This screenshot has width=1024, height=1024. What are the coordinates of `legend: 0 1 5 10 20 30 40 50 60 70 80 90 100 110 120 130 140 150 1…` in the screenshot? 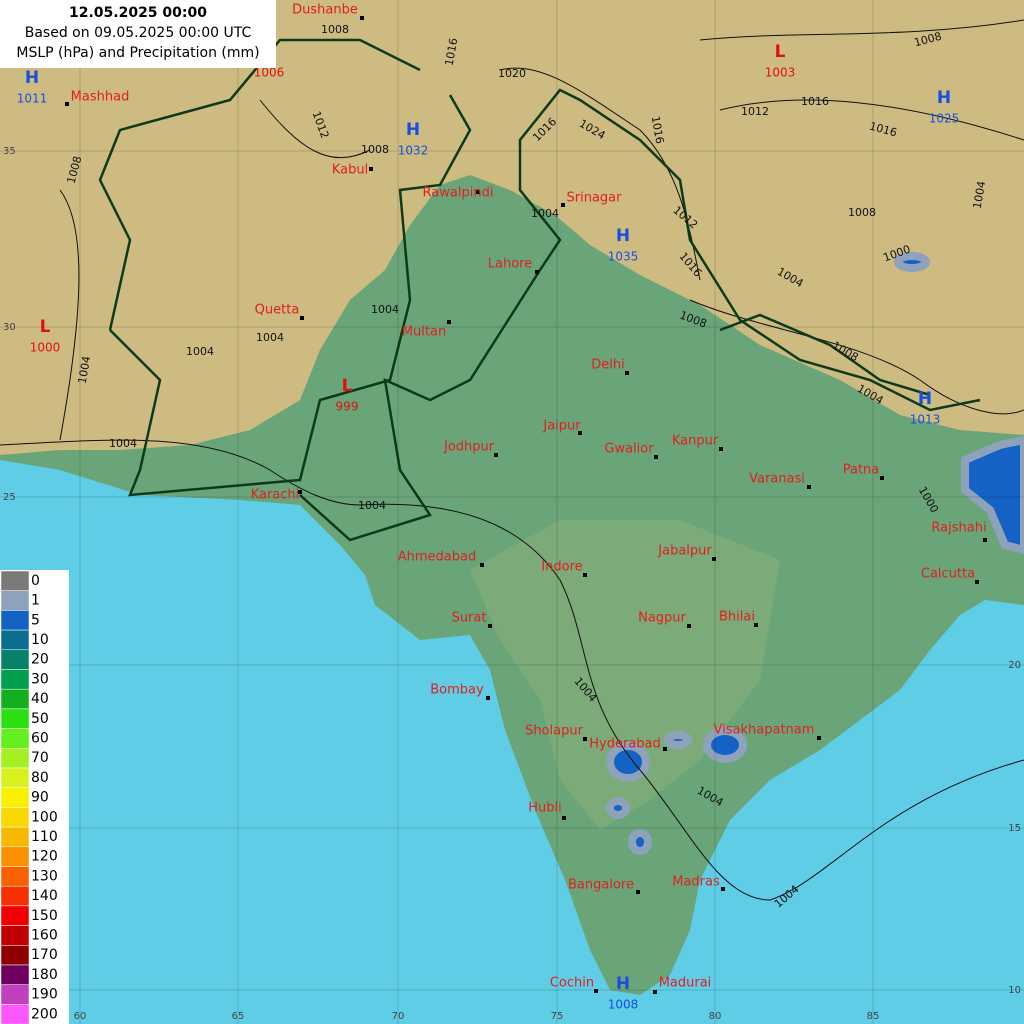 It's located at (34, 797).